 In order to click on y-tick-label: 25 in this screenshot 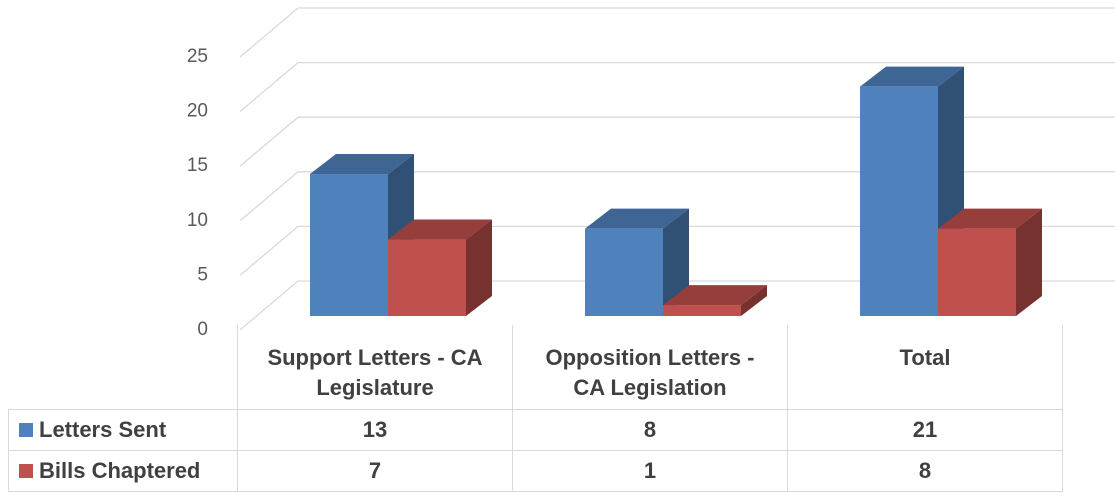, I will do `click(197, 56)`.